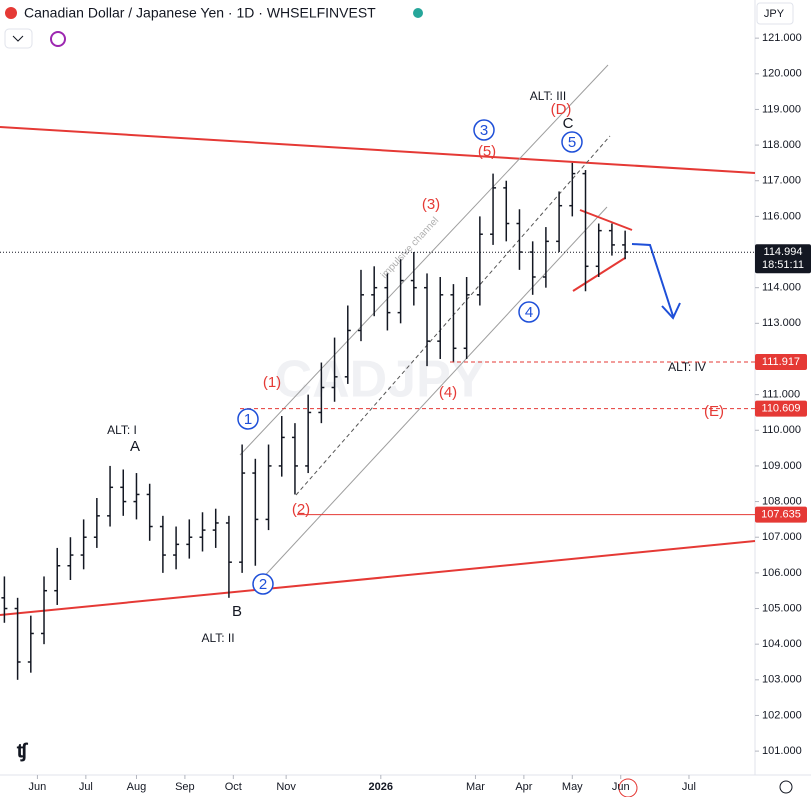 The width and height of the screenshot is (811, 797). What do you see at coordinates (548, 96) in the screenshot?
I see `wave-label: ALT: III` at bounding box center [548, 96].